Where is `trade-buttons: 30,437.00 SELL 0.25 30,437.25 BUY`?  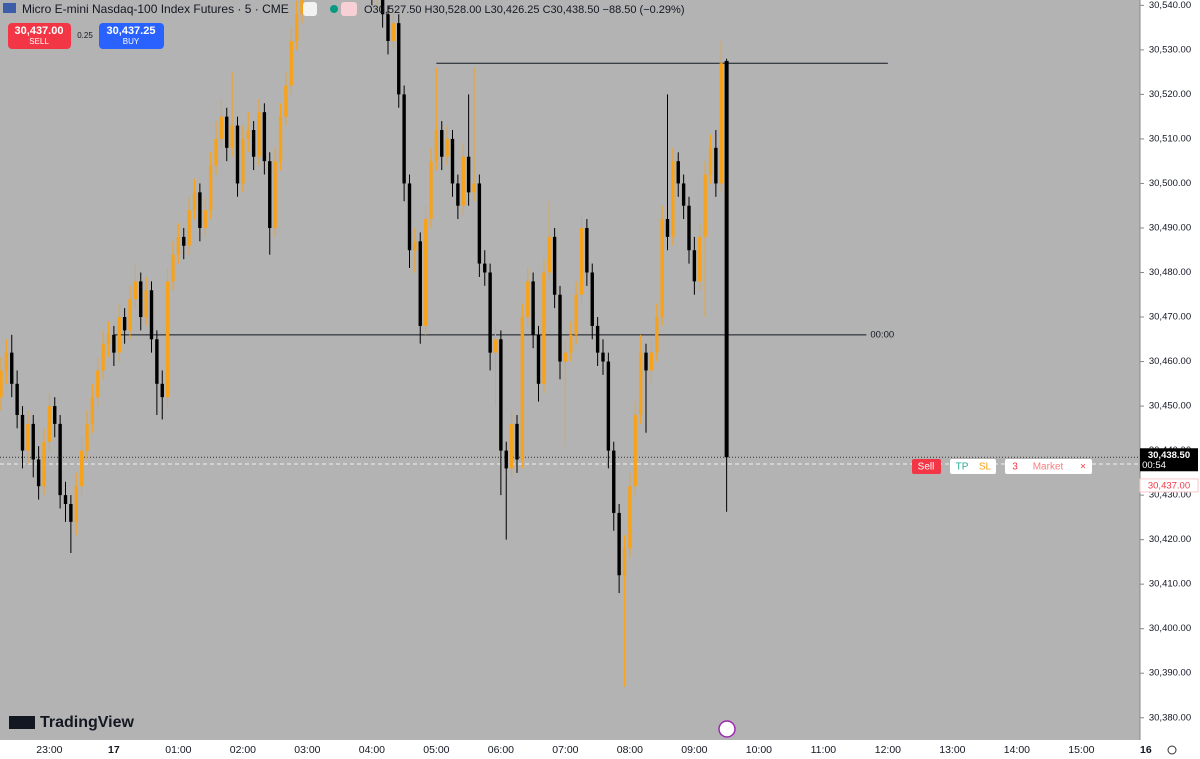
trade-buttons: 30,437.00 SELL 0.25 30,437.25 BUY is located at coordinates (86, 36).